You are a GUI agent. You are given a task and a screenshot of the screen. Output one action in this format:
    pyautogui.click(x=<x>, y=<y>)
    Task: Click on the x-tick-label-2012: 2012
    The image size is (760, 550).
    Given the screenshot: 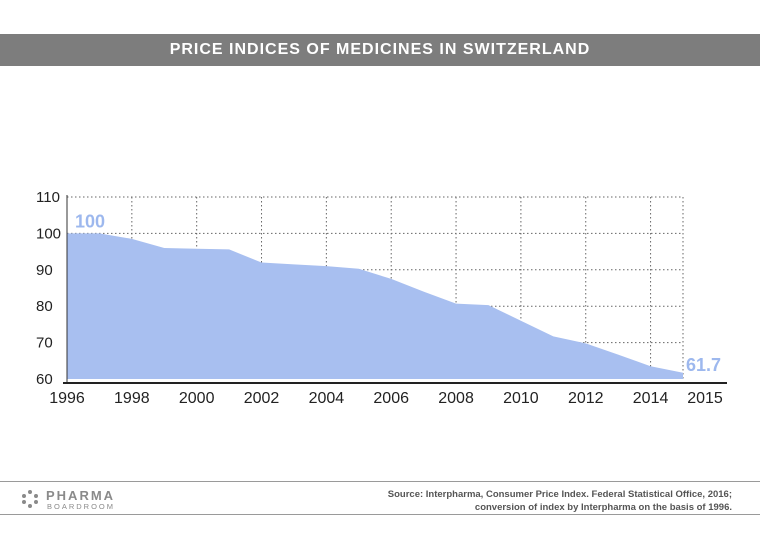 What is the action you would take?
    pyautogui.click(x=586, y=398)
    